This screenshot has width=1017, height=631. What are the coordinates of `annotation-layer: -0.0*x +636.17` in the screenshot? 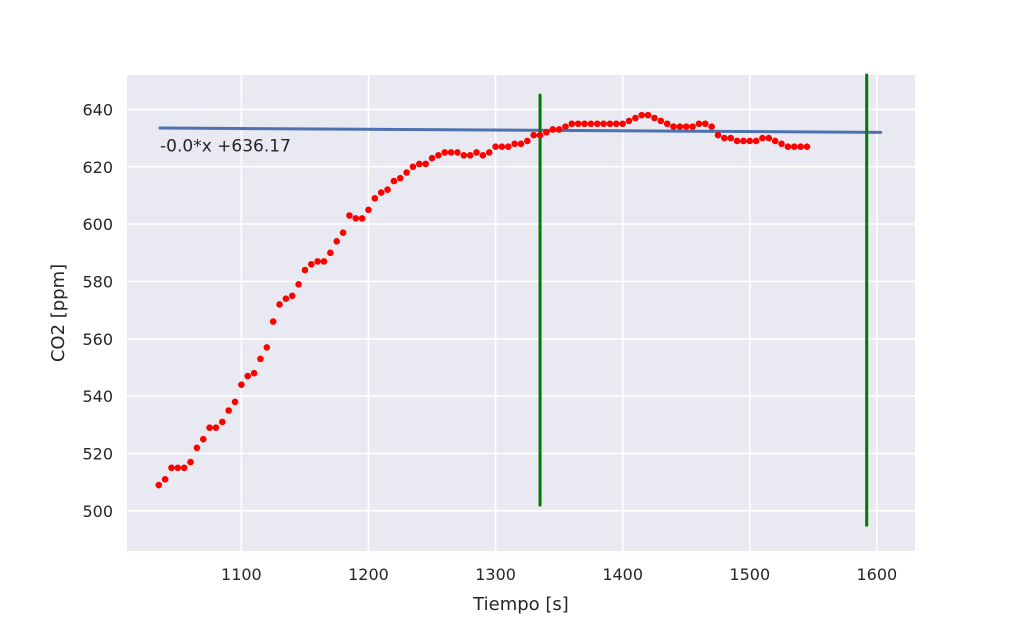 It's located at (225, 147).